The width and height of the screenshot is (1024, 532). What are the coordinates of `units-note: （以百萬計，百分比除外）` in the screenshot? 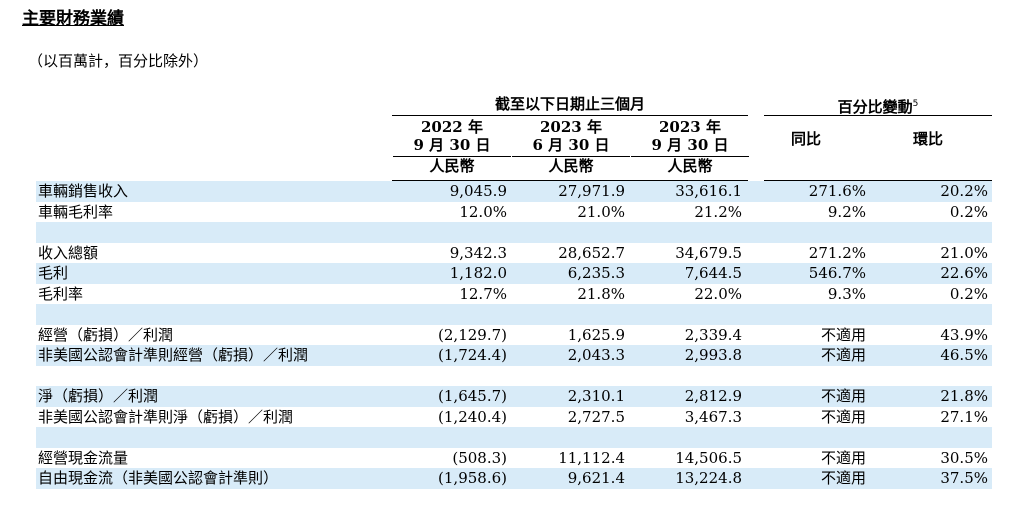 It's located at (118, 61).